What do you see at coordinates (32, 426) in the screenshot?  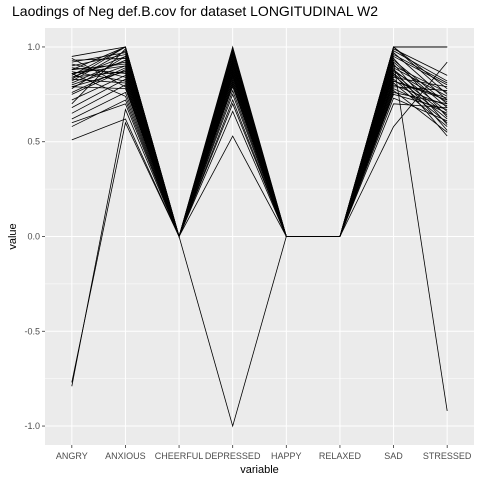 I see `y-tick-label: -1.0` at bounding box center [32, 426].